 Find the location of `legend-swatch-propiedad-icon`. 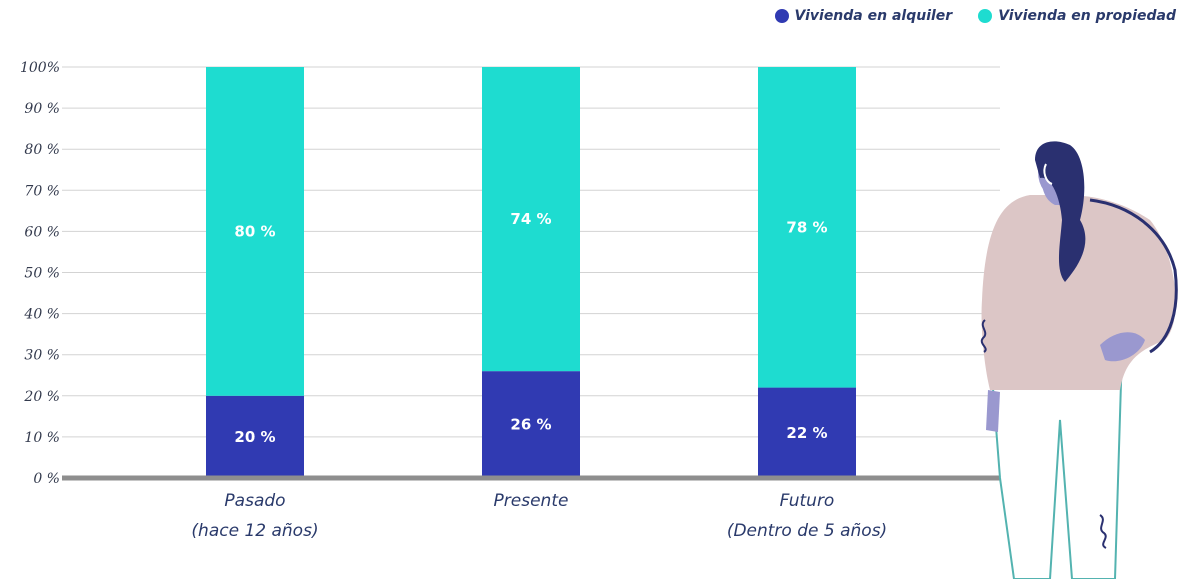

legend-swatch-propiedad-icon is located at coordinates (985, 16).